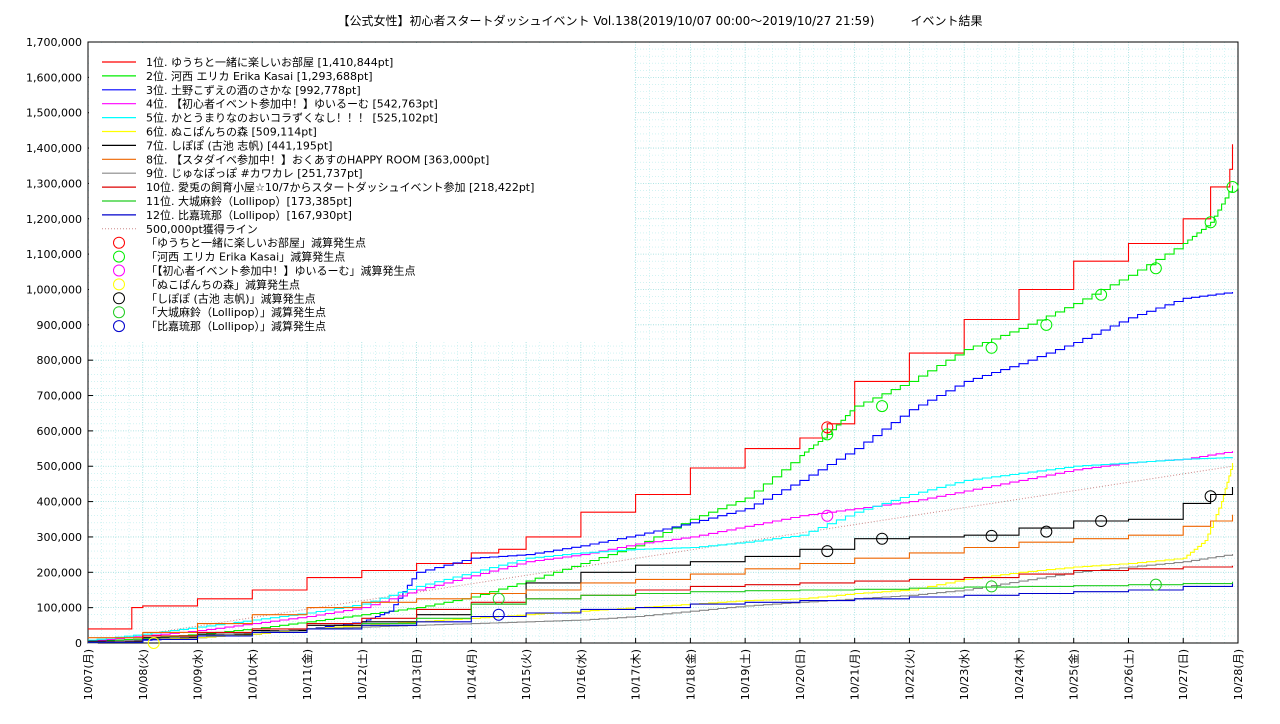 The width and height of the screenshot is (1280, 724). I want to click on y-tick-label: 1,700,000, so click(54, 42).